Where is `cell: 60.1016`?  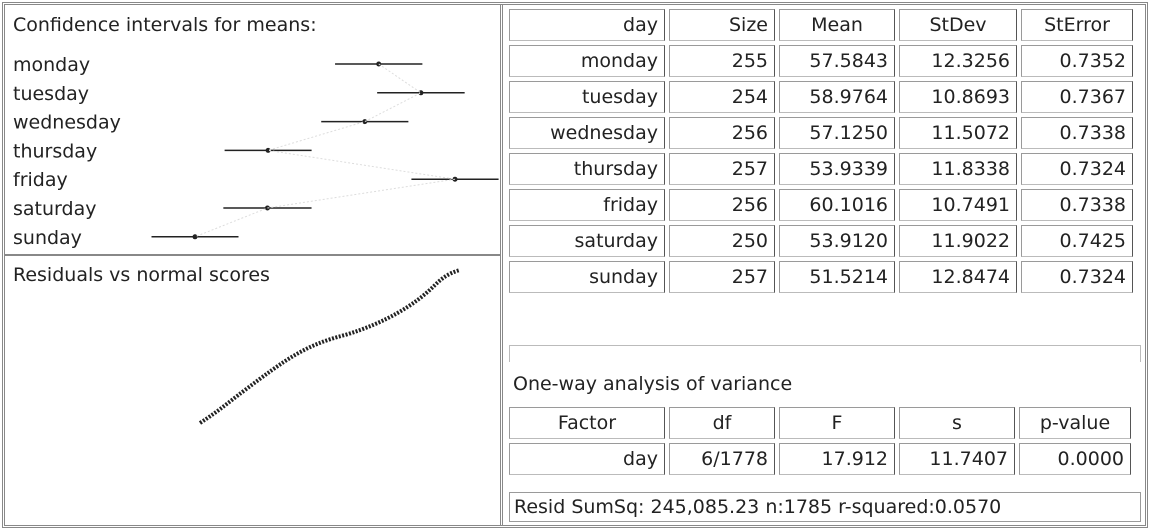 cell: 60.1016 is located at coordinates (837, 205).